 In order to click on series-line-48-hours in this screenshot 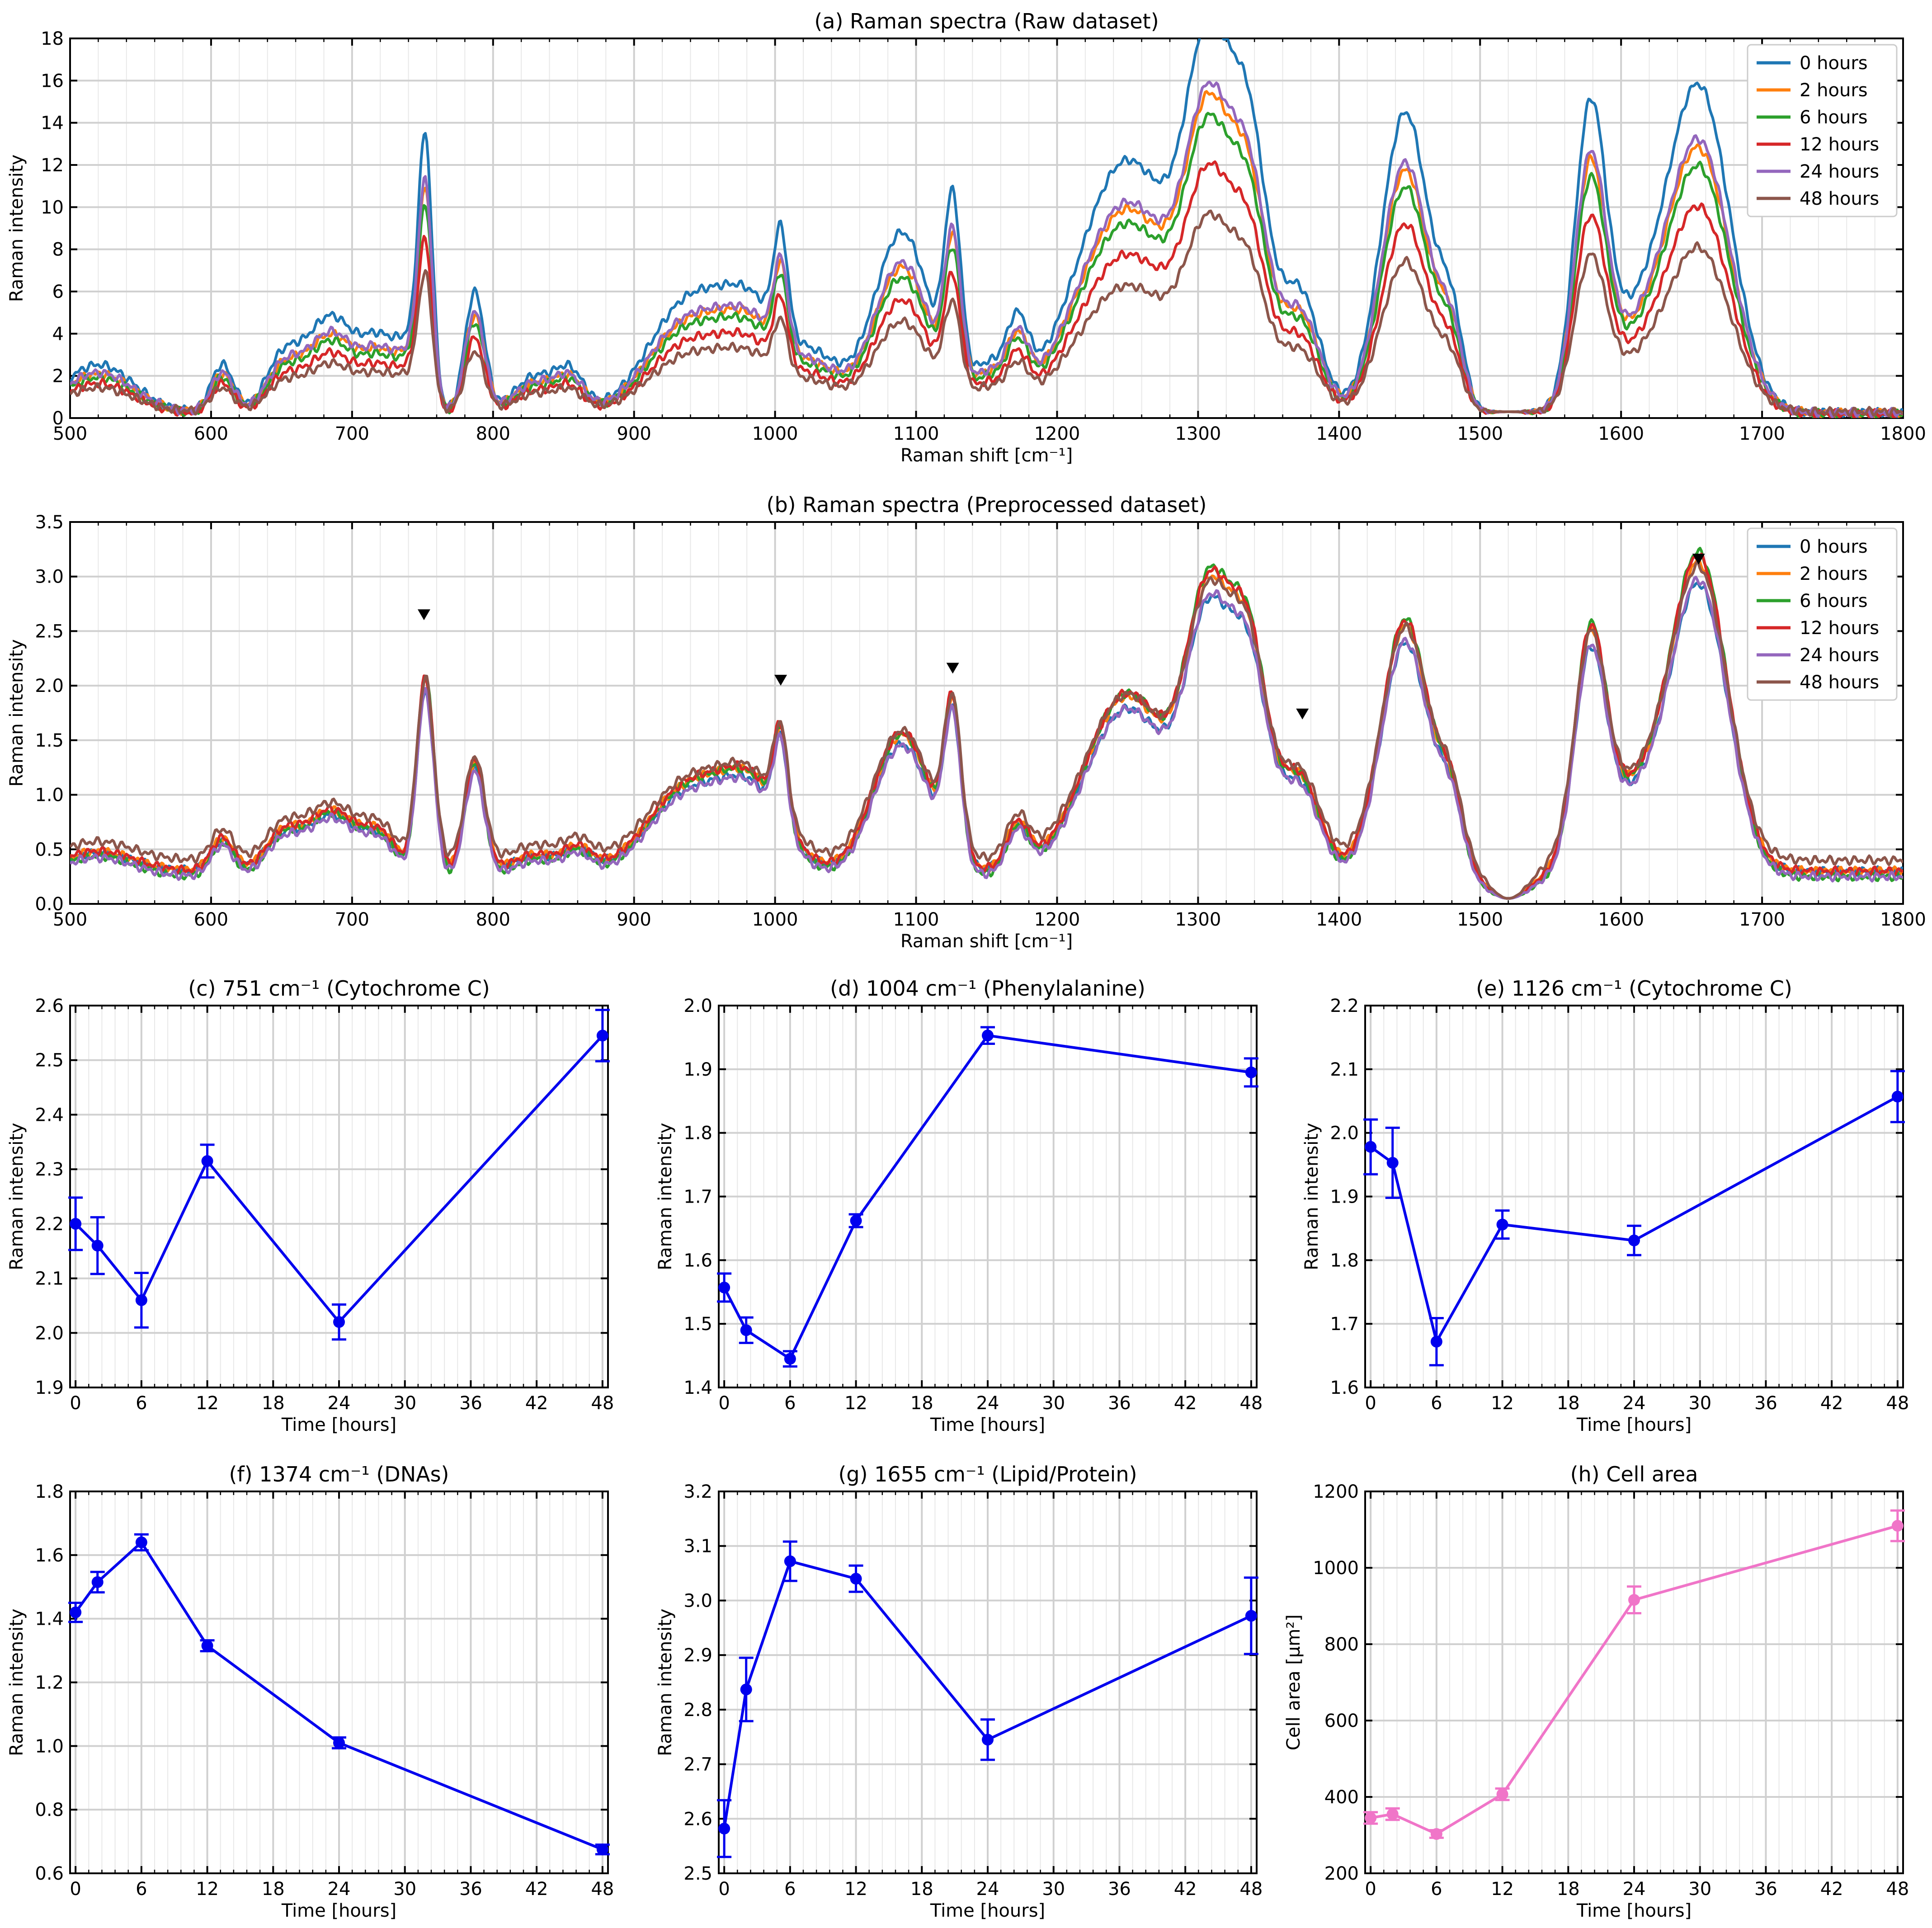, I will do `click(986, 313)`.